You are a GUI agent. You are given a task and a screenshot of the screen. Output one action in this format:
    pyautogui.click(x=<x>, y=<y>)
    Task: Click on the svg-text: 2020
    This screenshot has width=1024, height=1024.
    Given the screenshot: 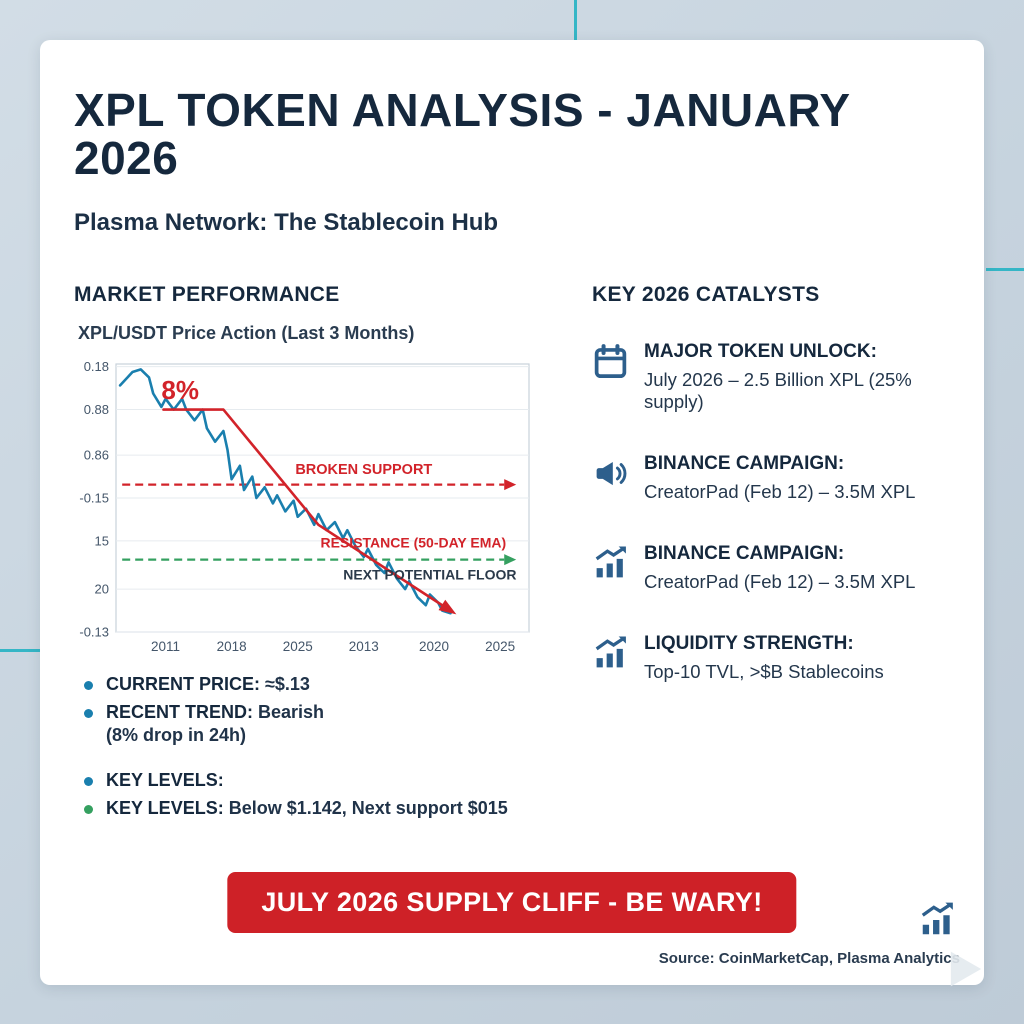 What is the action you would take?
    pyautogui.click(x=434, y=646)
    